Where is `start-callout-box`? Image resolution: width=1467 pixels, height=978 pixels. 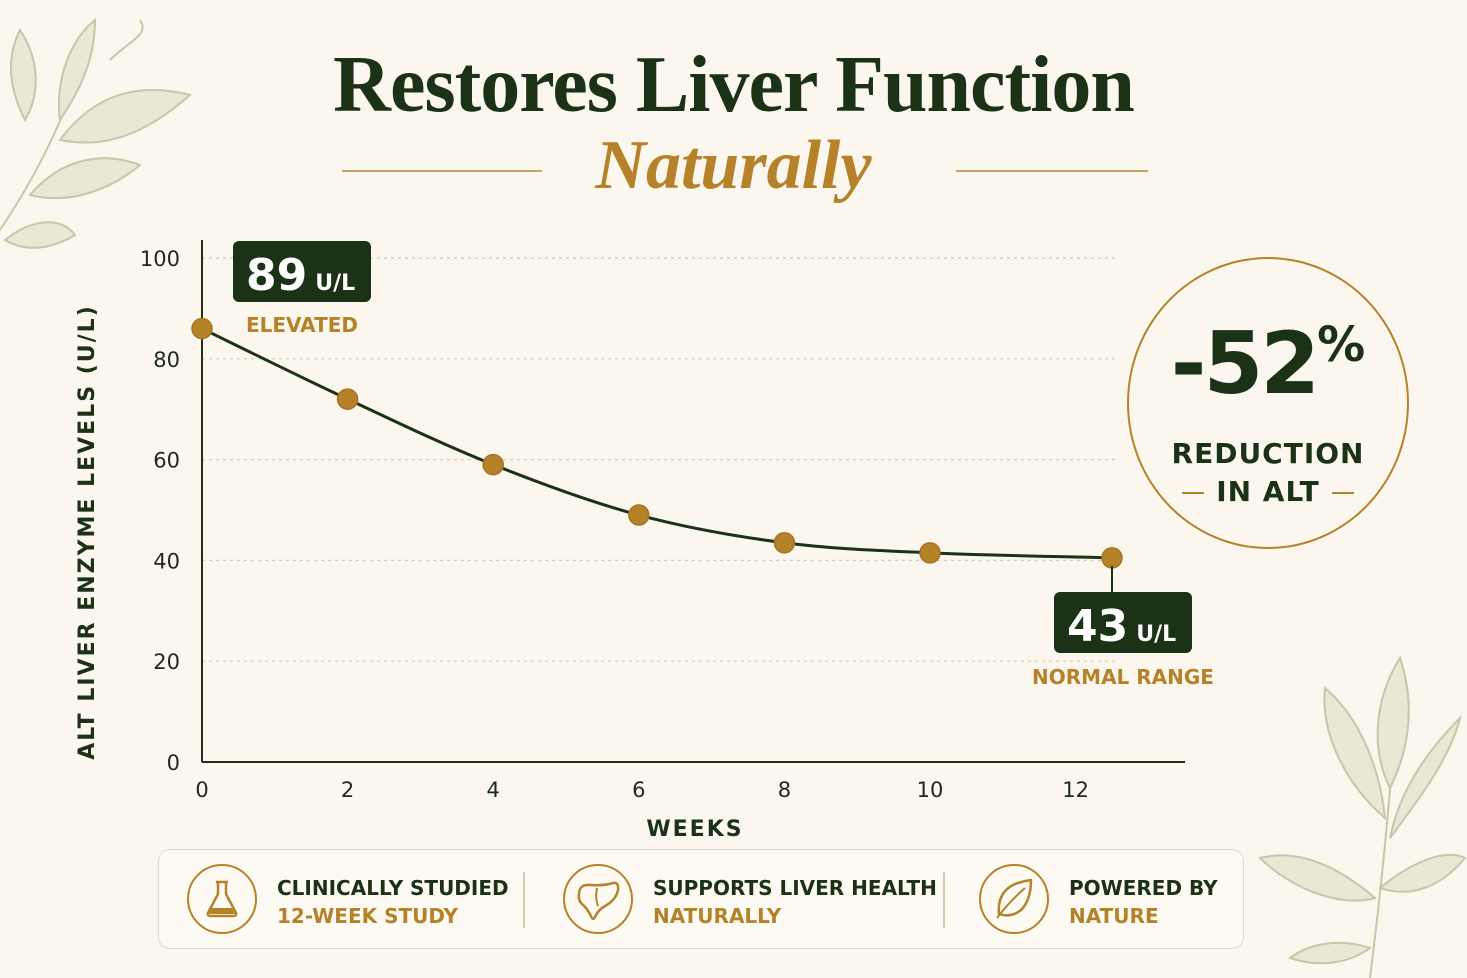 start-callout-box is located at coordinates (302, 271).